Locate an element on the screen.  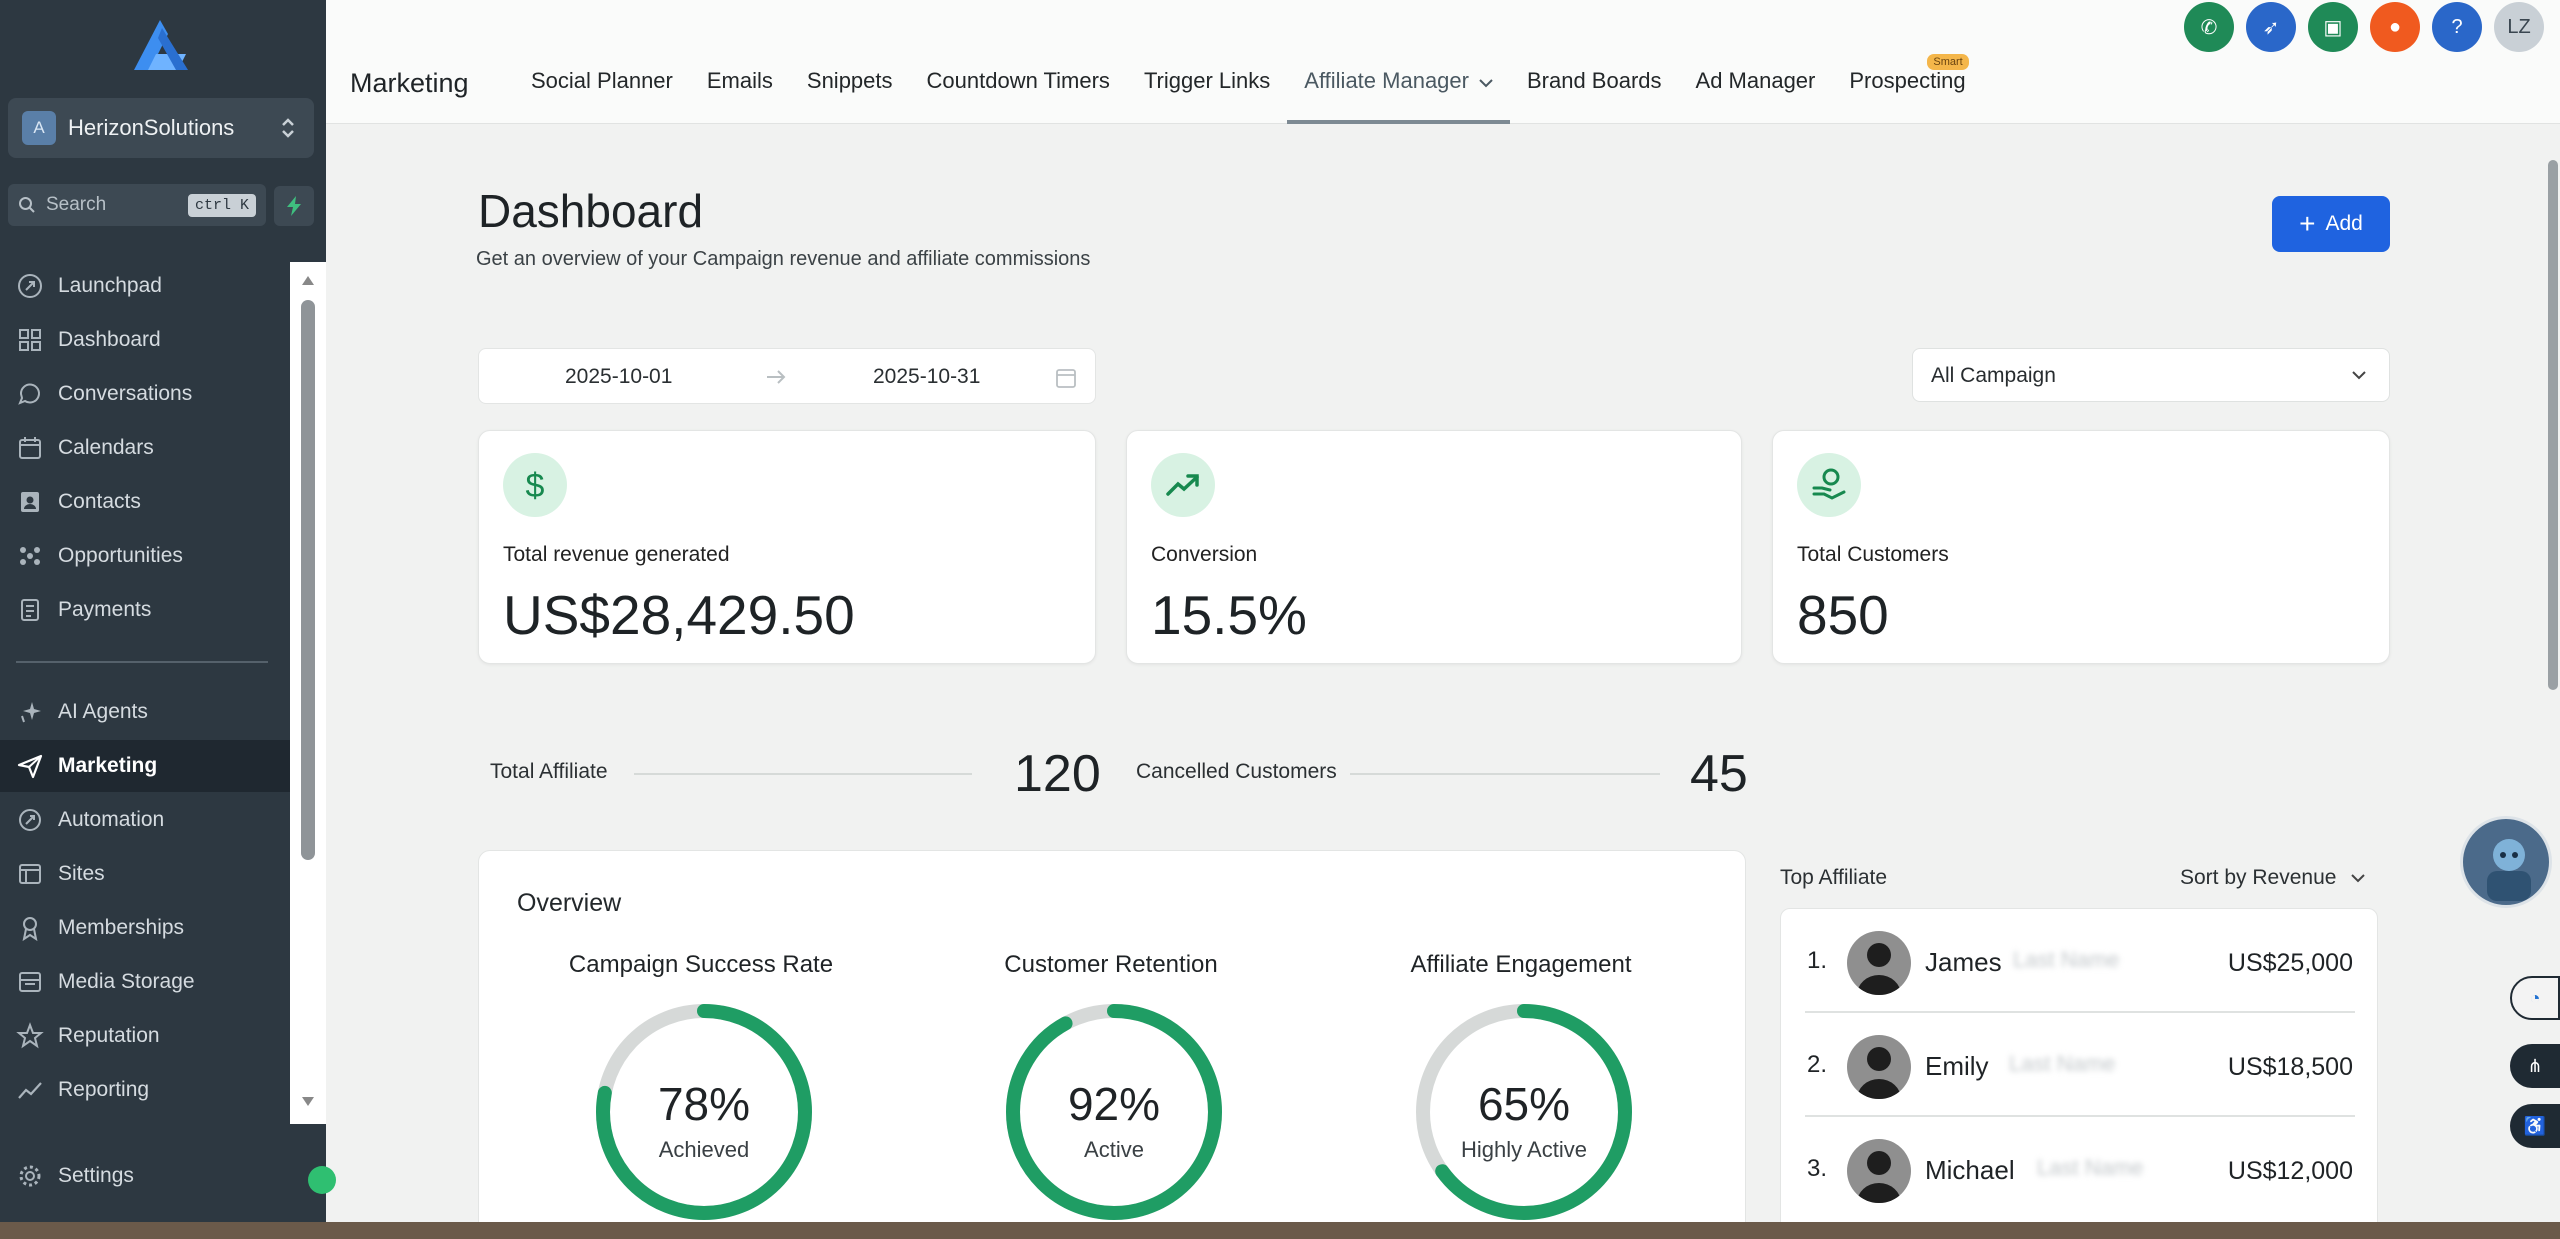
chat-icon is located at coordinates (29, 394).